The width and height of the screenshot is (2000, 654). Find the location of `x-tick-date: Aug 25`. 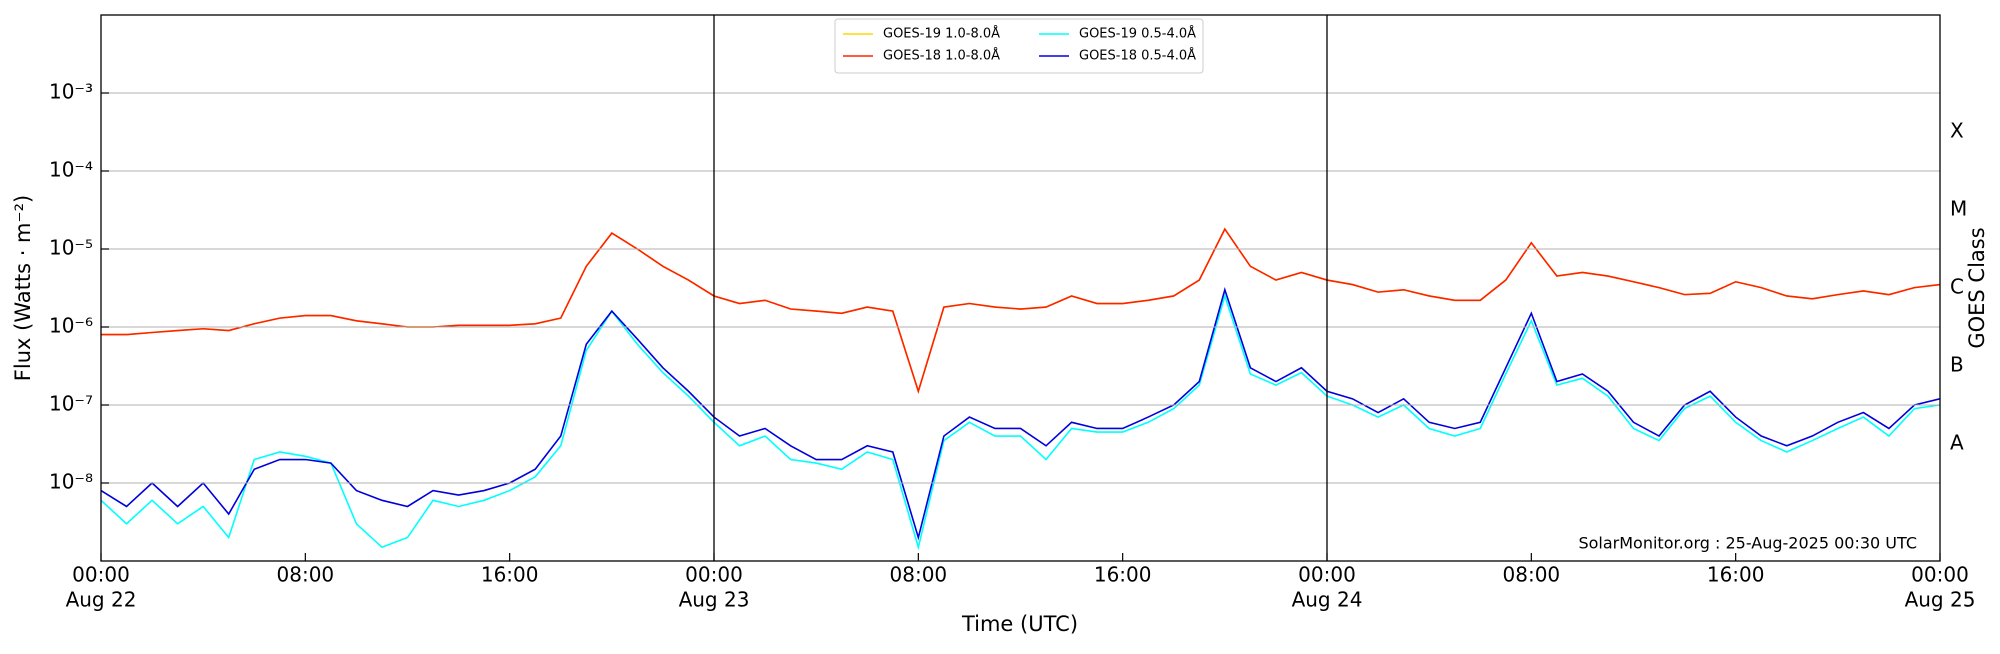

x-tick-date: Aug 25 is located at coordinates (1940, 600).